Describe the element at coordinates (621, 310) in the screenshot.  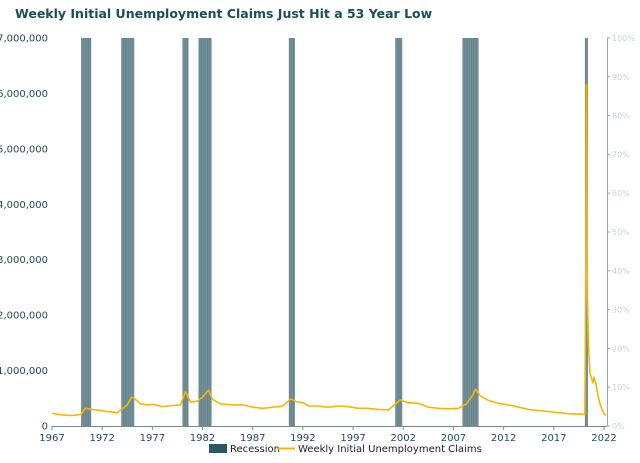
I see `secondary-y-tick-label: 30%` at that location.